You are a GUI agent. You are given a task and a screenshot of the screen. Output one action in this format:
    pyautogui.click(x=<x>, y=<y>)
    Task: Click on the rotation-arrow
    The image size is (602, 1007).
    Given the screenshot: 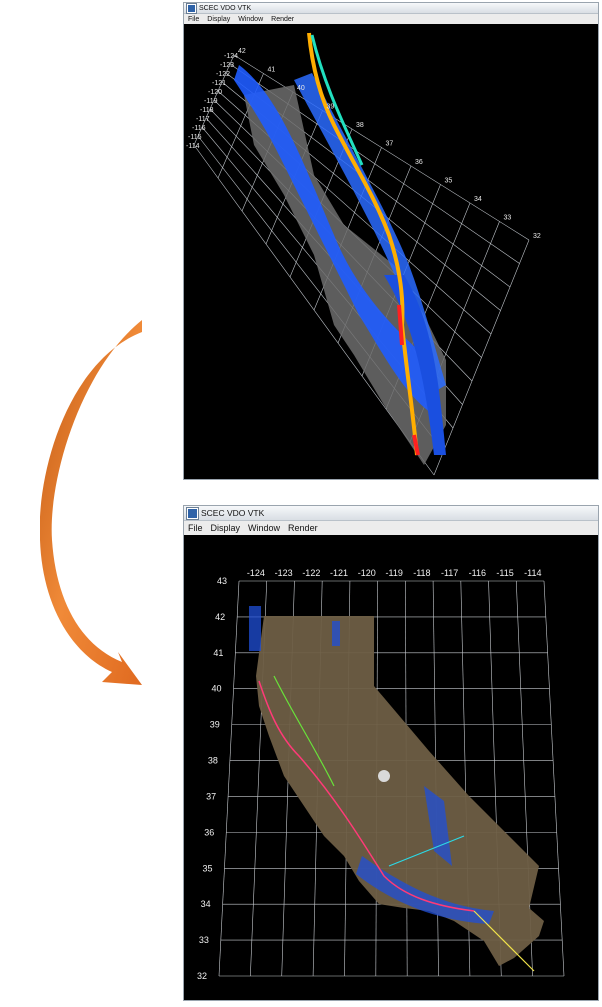 What is the action you would take?
    pyautogui.click(x=91, y=502)
    